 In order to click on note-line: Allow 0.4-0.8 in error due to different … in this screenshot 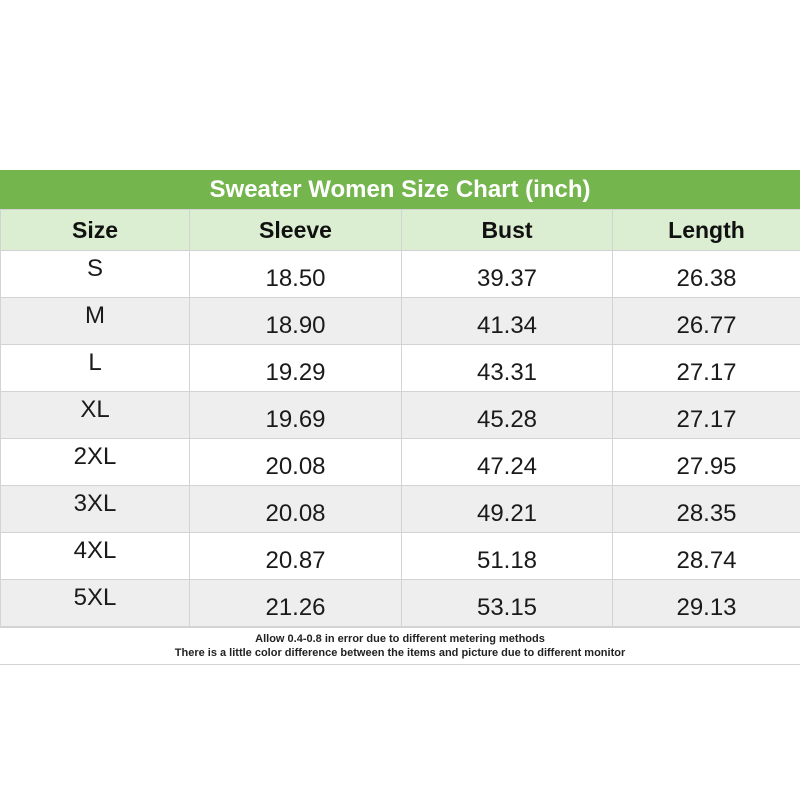, I will do `click(400, 639)`.